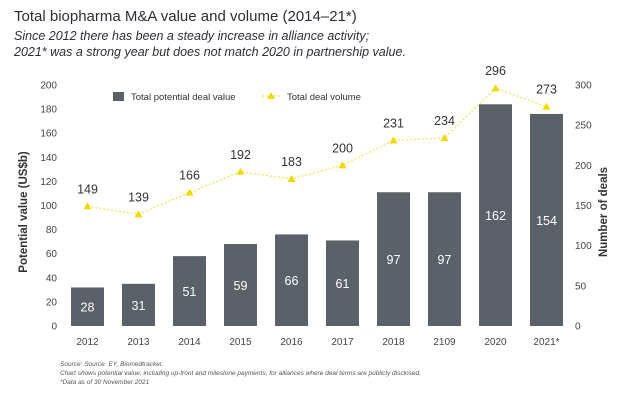 Image resolution: width=624 pixels, height=401 pixels. I want to click on y-tick-label: 20, so click(52, 302).